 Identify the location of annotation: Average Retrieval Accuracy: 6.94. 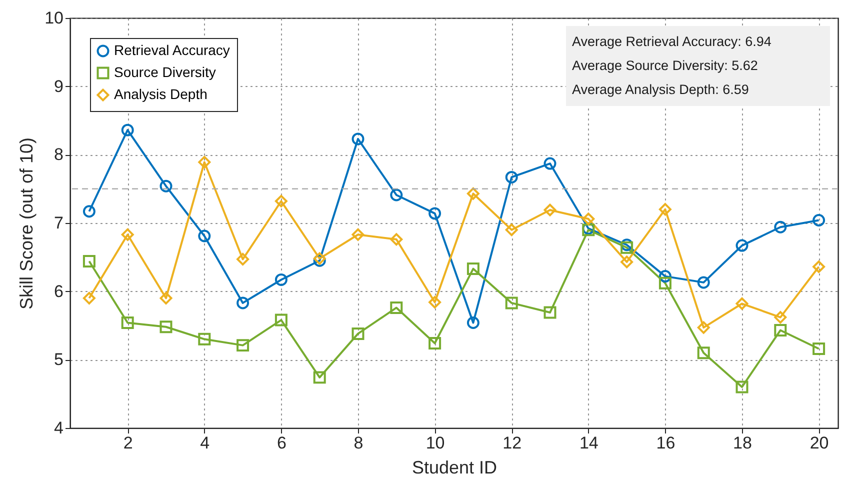
(672, 41).